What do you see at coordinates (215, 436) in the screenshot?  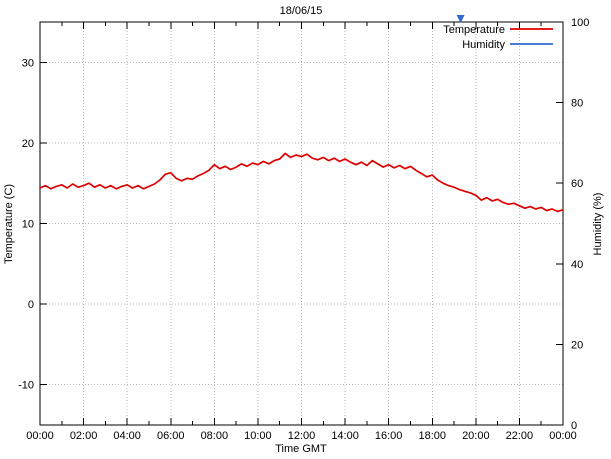 I see `x-tick-label: 08:00` at bounding box center [215, 436].